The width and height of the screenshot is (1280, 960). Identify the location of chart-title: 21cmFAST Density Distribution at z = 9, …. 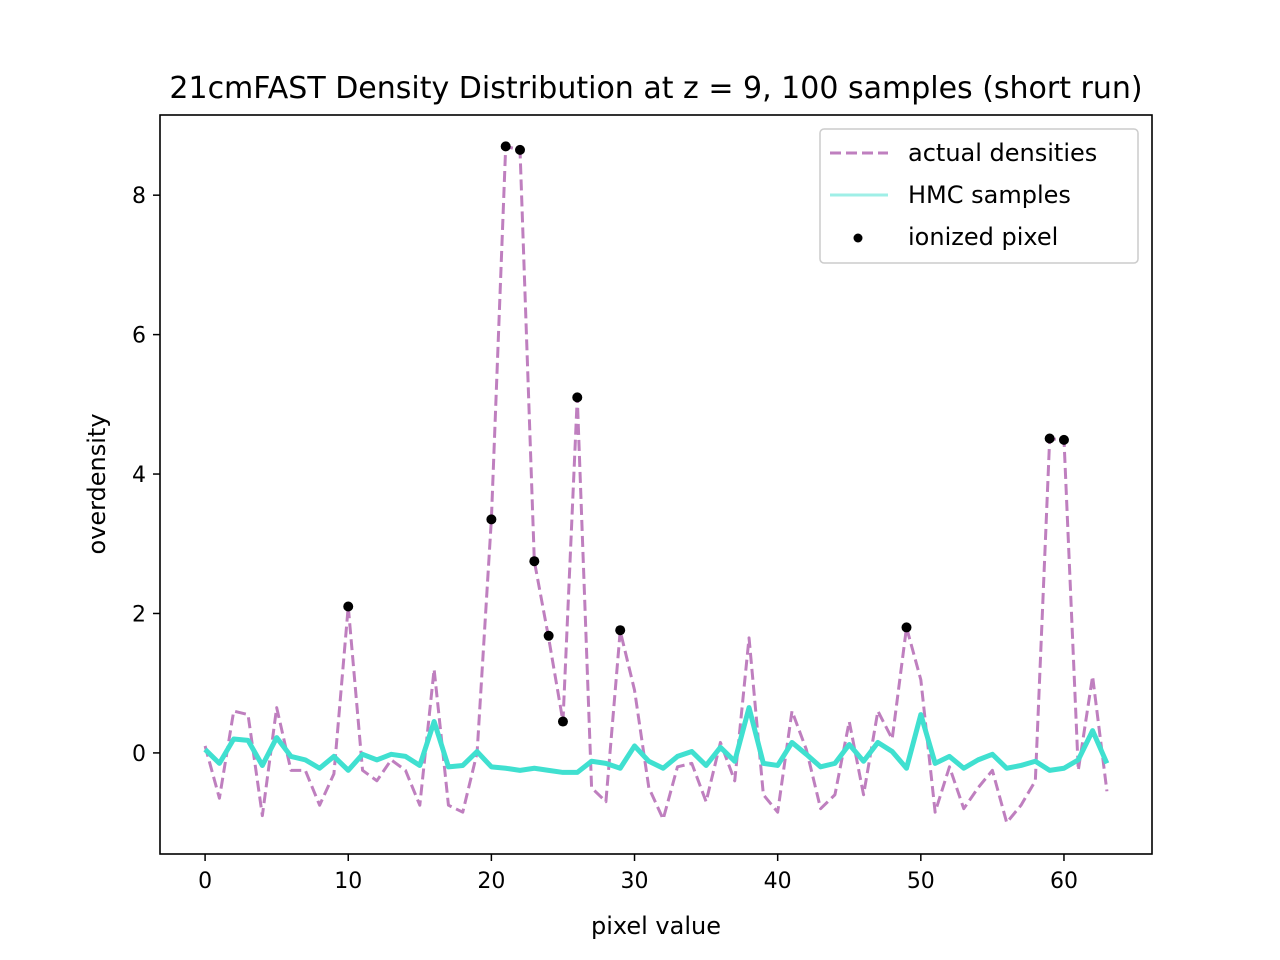
(655, 88).